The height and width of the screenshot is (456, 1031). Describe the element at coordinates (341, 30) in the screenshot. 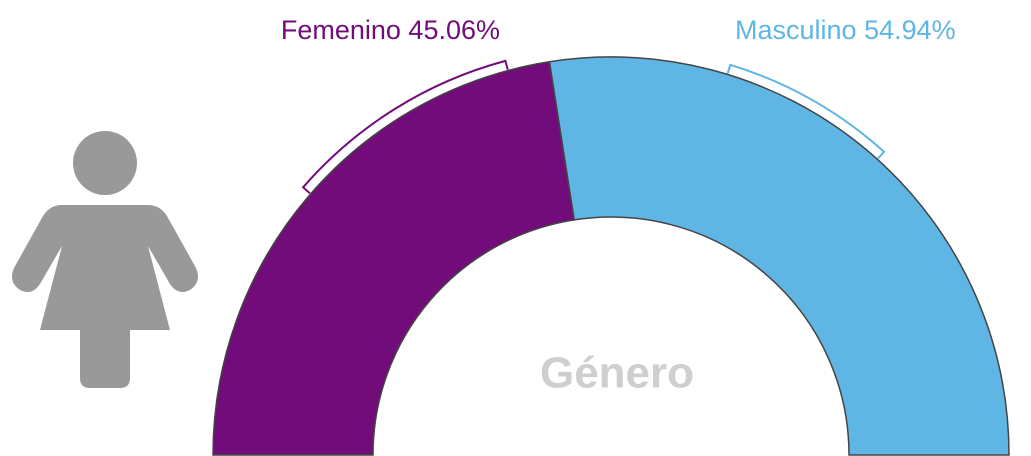

I see `category-name: Femenino` at that location.